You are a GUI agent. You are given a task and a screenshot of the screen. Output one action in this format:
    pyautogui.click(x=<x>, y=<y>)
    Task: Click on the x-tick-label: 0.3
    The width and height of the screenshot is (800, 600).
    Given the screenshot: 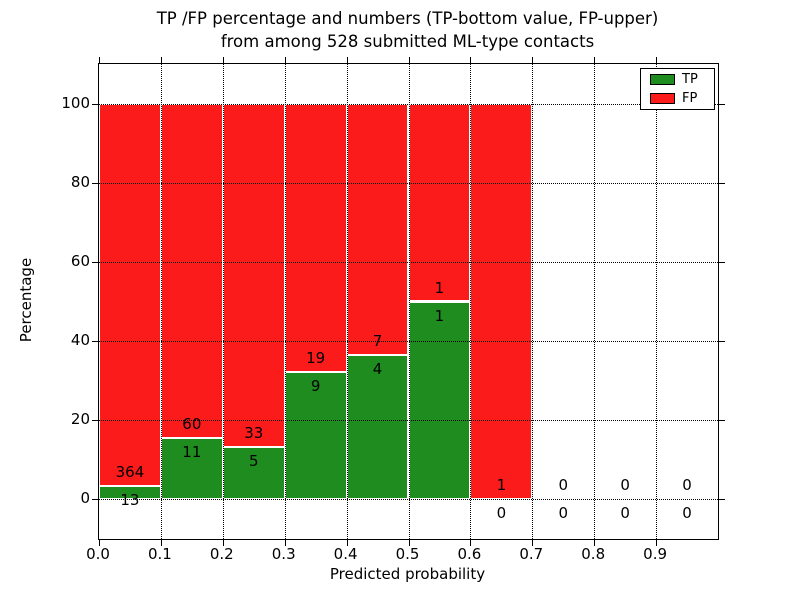 What is the action you would take?
    pyautogui.click(x=283, y=554)
    